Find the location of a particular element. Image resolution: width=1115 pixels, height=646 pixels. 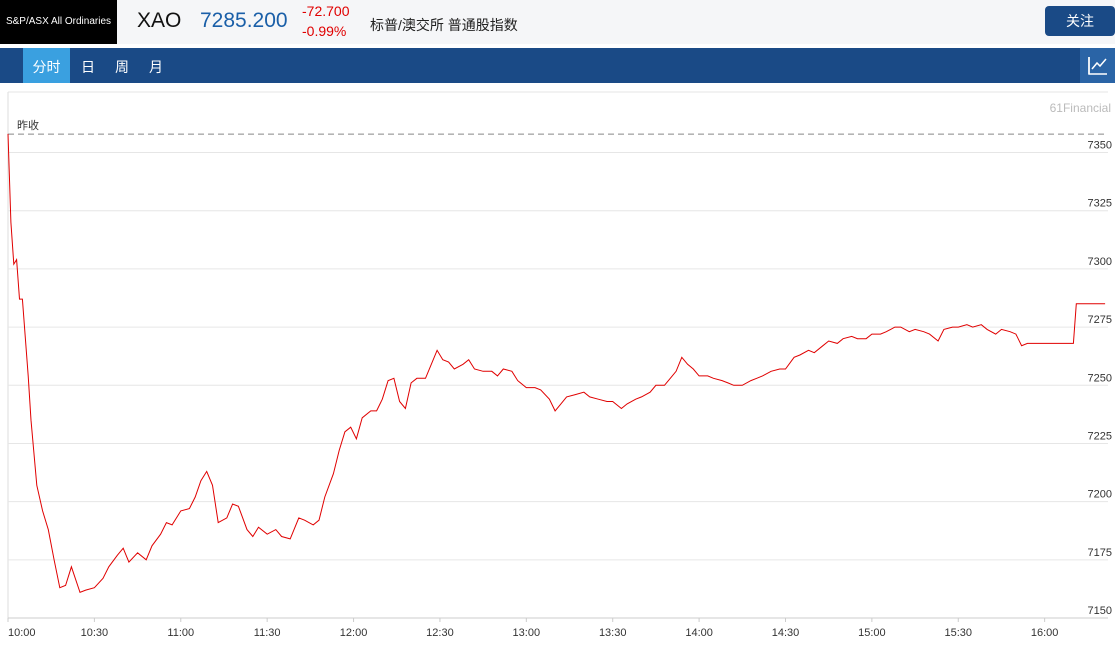

tab: 周 is located at coordinates (122, 67).